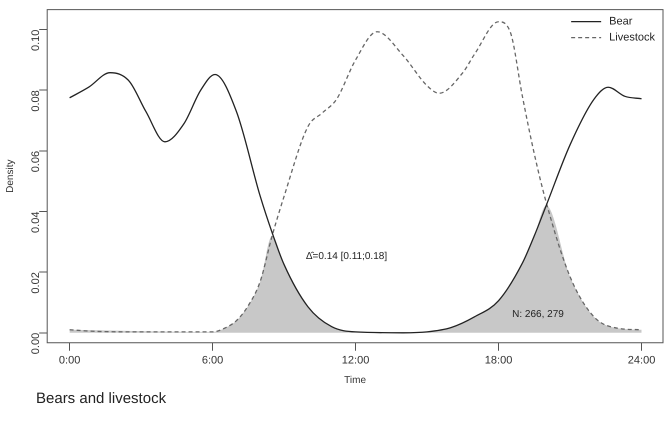 The width and height of the screenshot is (667, 426). Describe the element at coordinates (621, 22) in the screenshot. I see `legend-label: Bear` at that location.